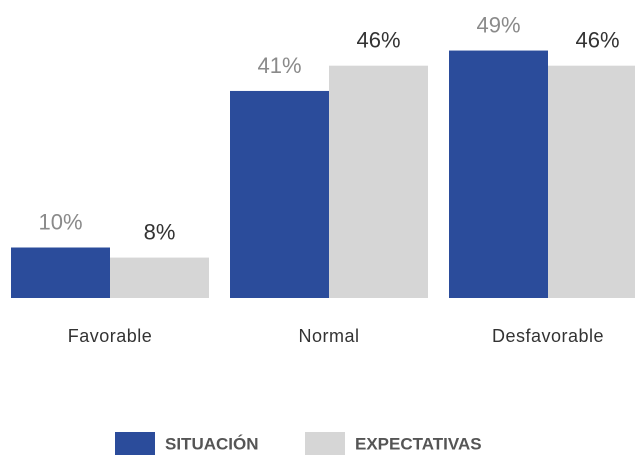  Describe the element at coordinates (160, 231) in the screenshot. I see `value-label: 8%` at that location.